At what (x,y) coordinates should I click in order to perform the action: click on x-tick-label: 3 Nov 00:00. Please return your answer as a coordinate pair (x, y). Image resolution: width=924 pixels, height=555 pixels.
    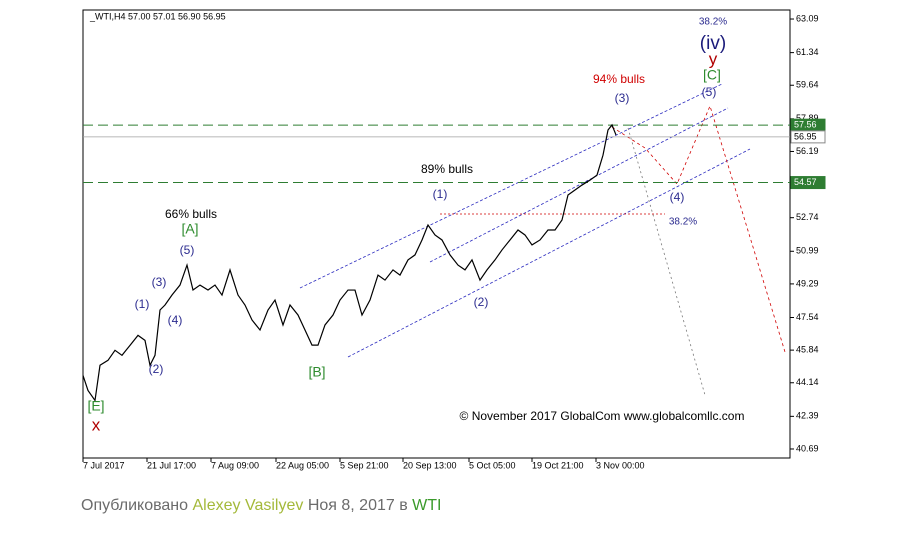
    Looking at the image, I should click on (620, 465).